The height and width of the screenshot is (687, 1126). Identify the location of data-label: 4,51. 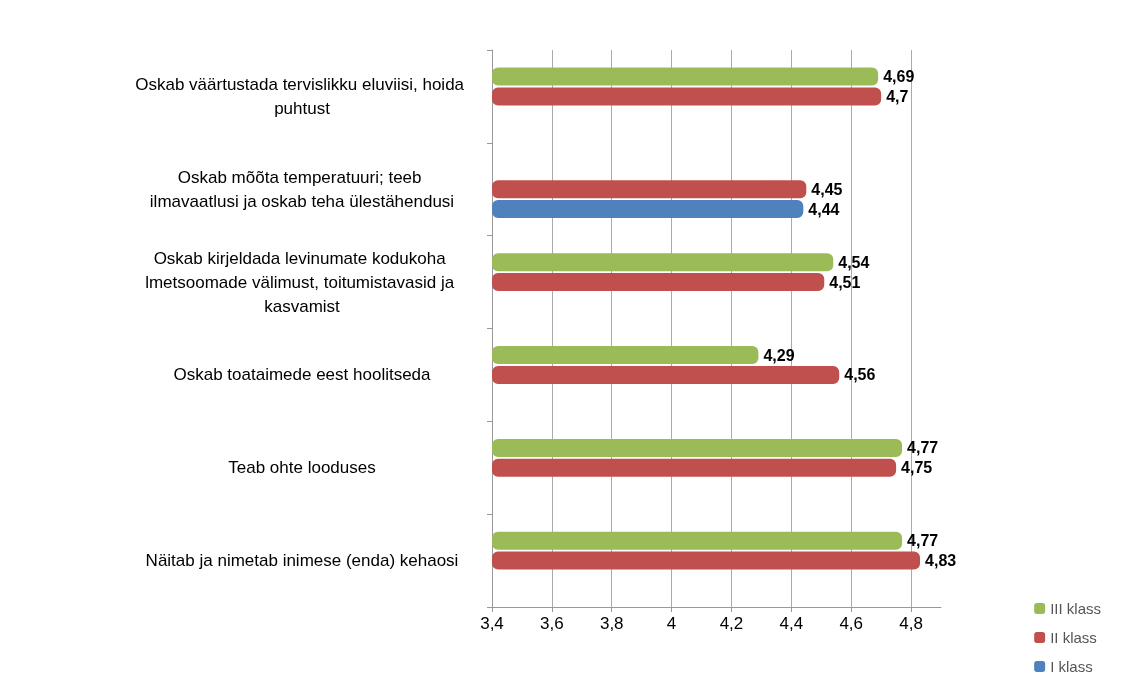
(845, 282).